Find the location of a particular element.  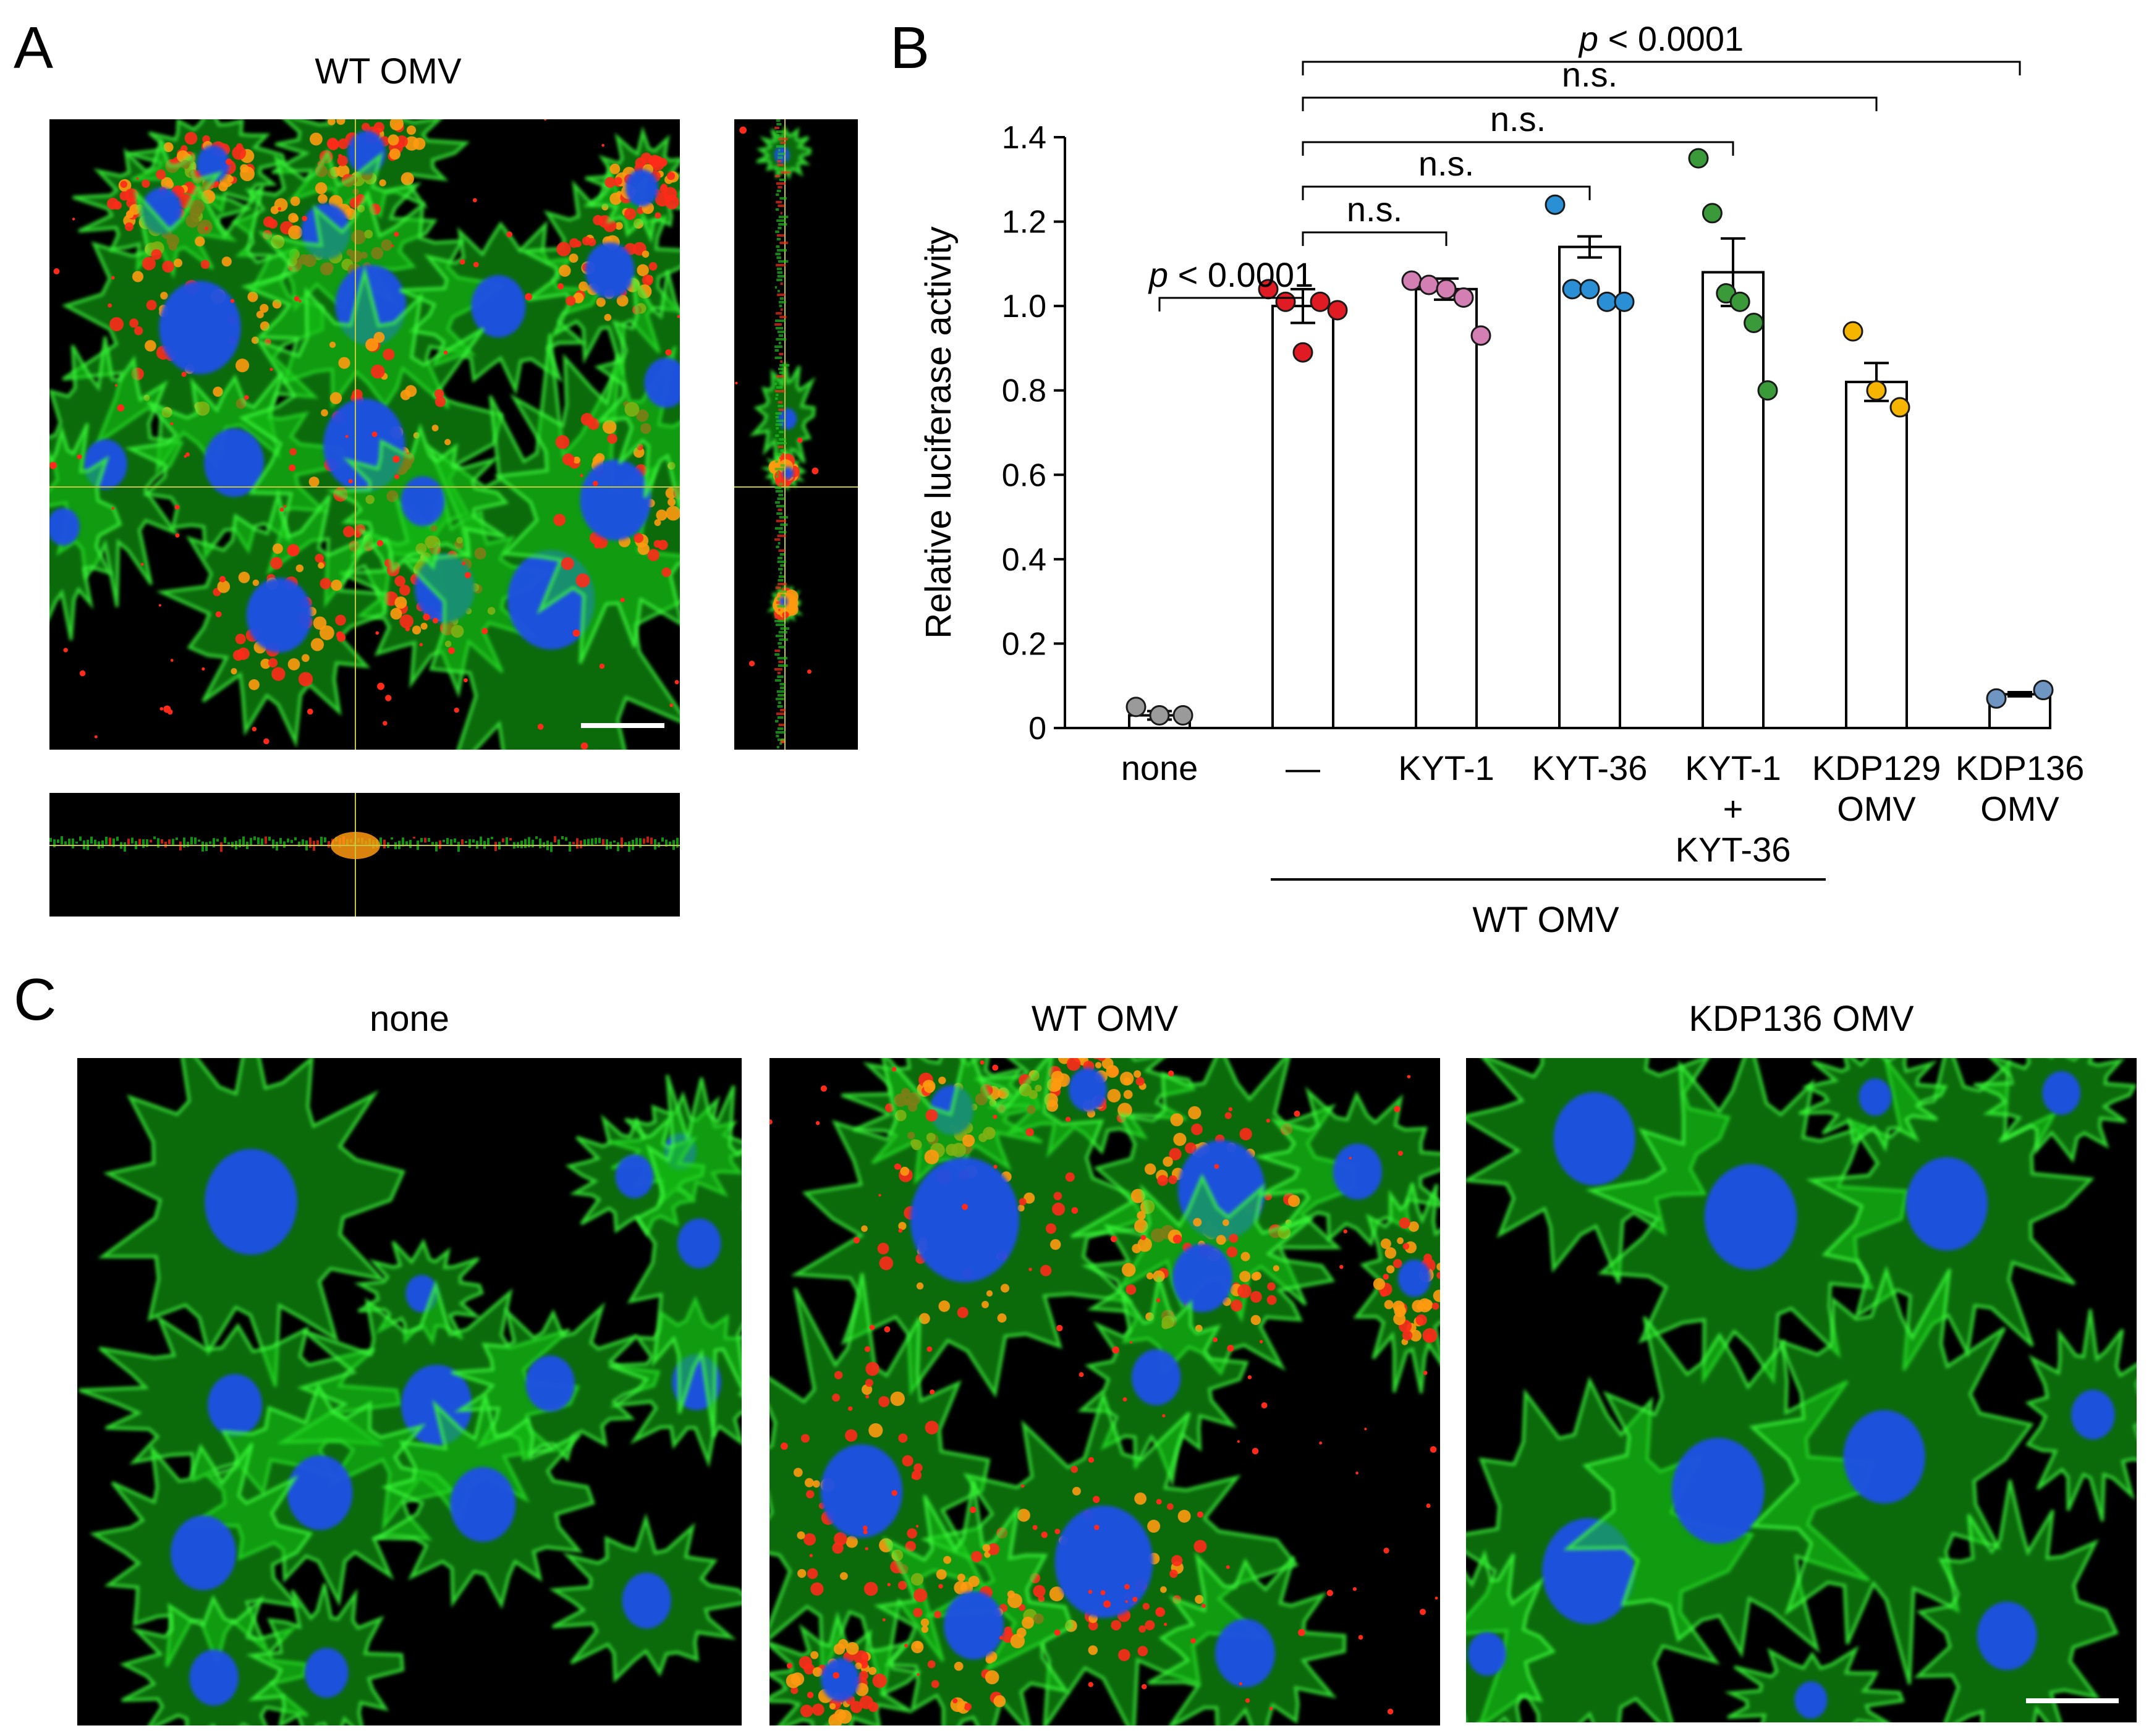

data-point is located at coordinates (1428, 284).